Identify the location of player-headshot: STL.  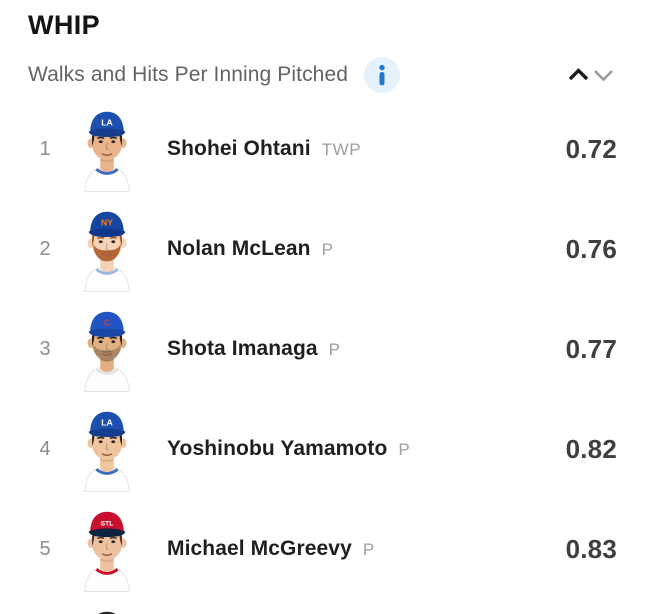
(107, 549).